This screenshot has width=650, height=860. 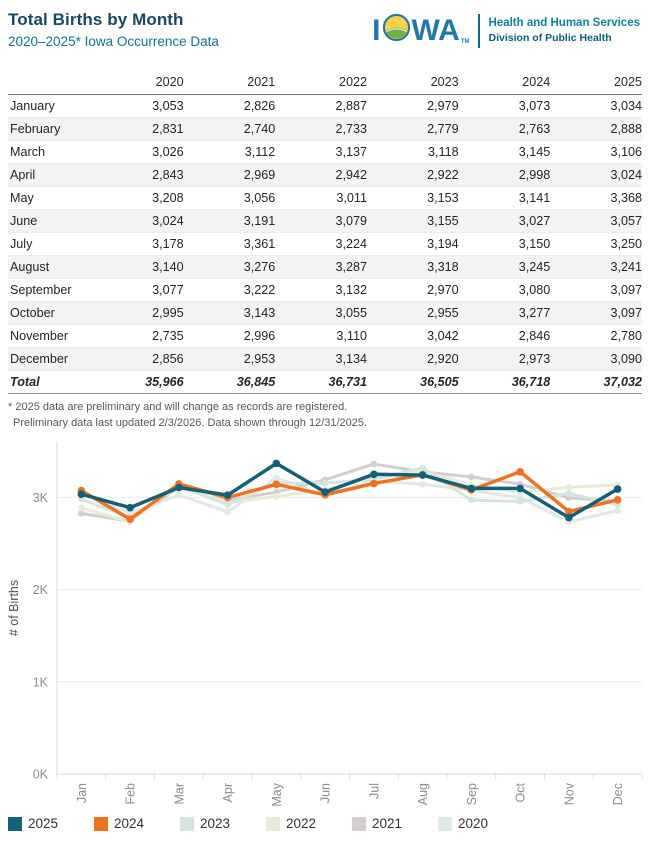 What do you see at coordinates (481, 823) in the screenshot?
I see `legend-item-2020: 2020` at bounding box center [481, 823].